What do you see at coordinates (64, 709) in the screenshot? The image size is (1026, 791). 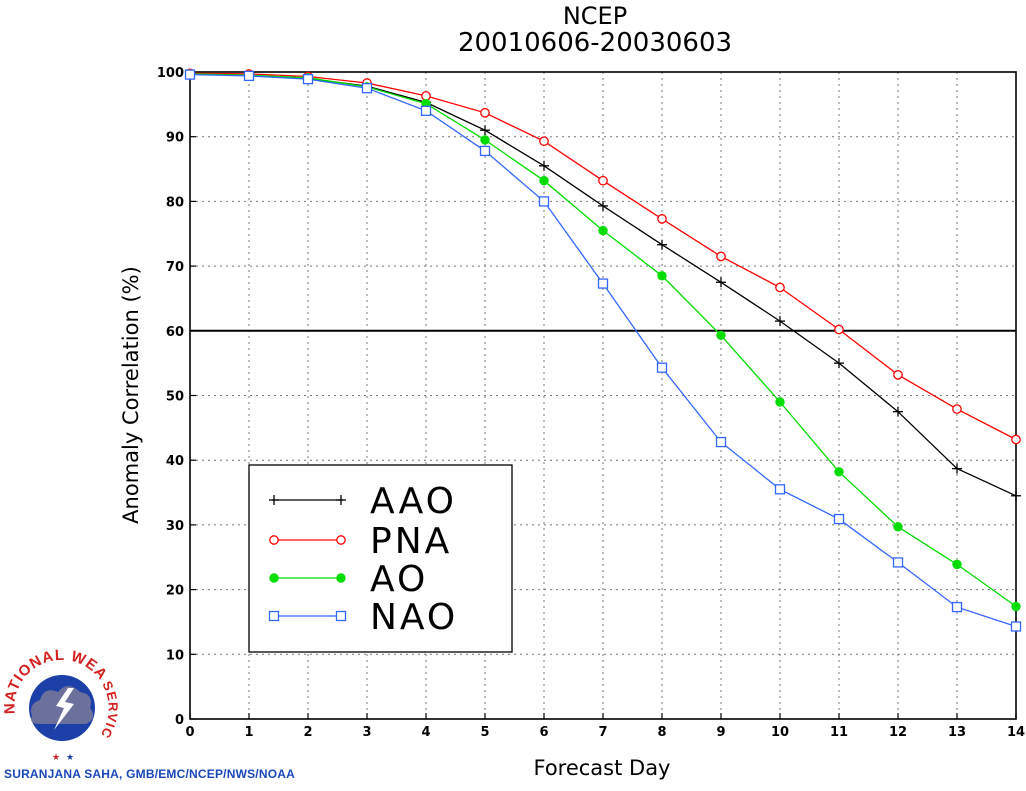 I see `logo-lightning` at bounding box center [64, 709].